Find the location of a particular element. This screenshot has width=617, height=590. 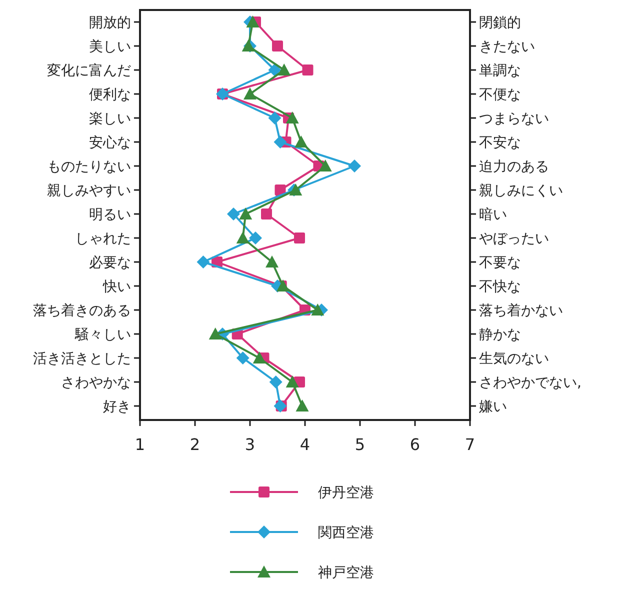

y-tick-label: 活き活きとした is located at coordinates (82, 359).